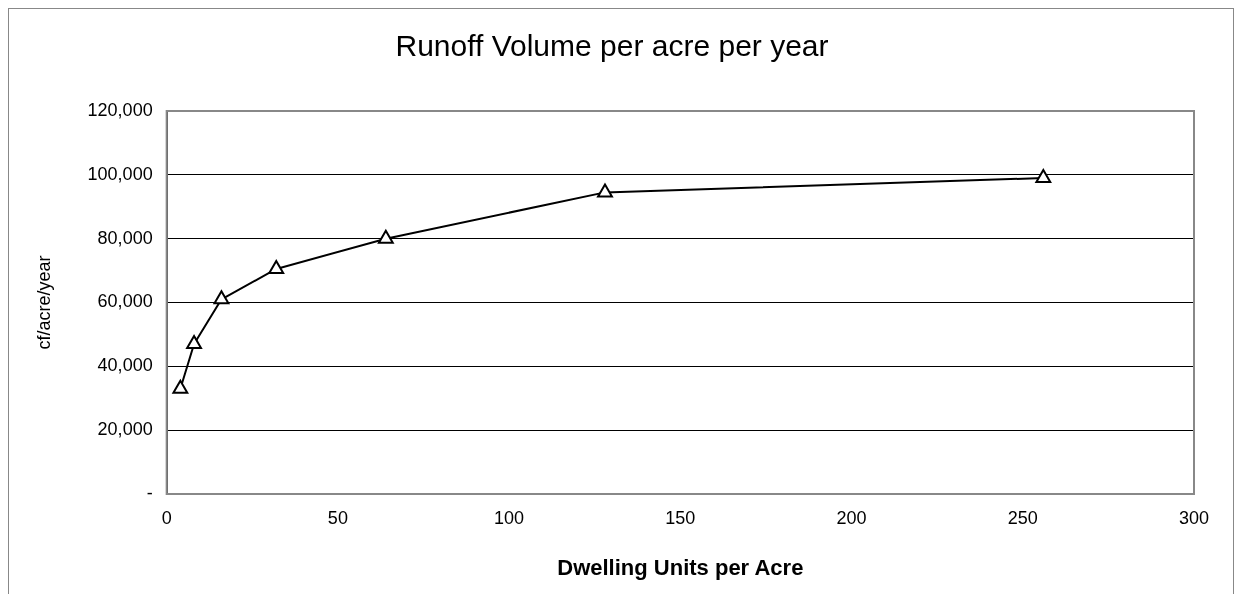  What do you see at coordinates (337, 517) in the screenshot?
I see `x-tick-label: 50` at bounding box center [337, 517].